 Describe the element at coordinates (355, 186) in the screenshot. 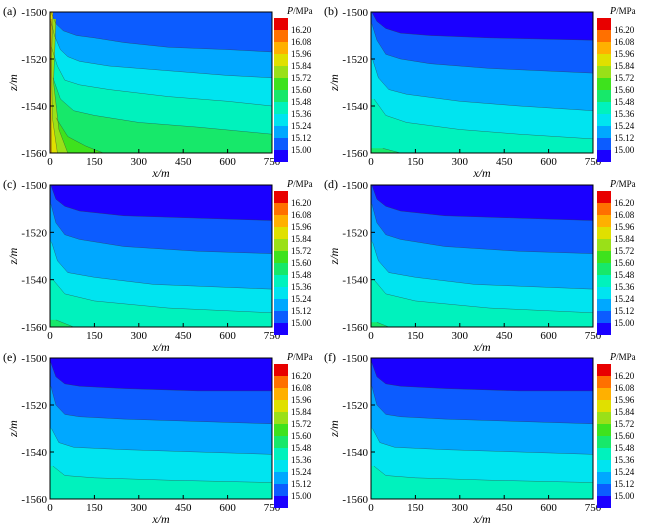

I see `y-tick-label: -1500` at that location.